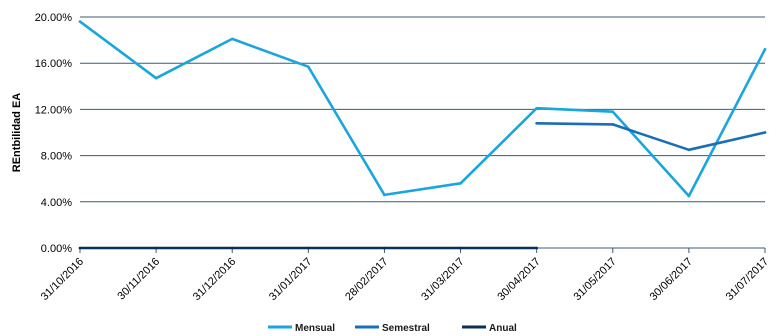  Describe the element at coordinates (138, 279) in the screenshot. I see `x-tick-label: 30/11/2016` at that location.